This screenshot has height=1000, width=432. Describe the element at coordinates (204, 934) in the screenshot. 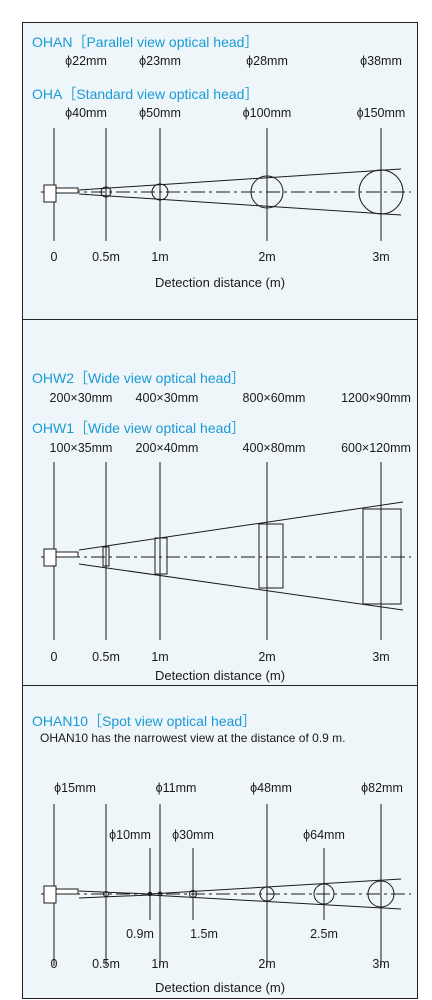

I see `sub-tick-1-5m: 1.5m` at that location.